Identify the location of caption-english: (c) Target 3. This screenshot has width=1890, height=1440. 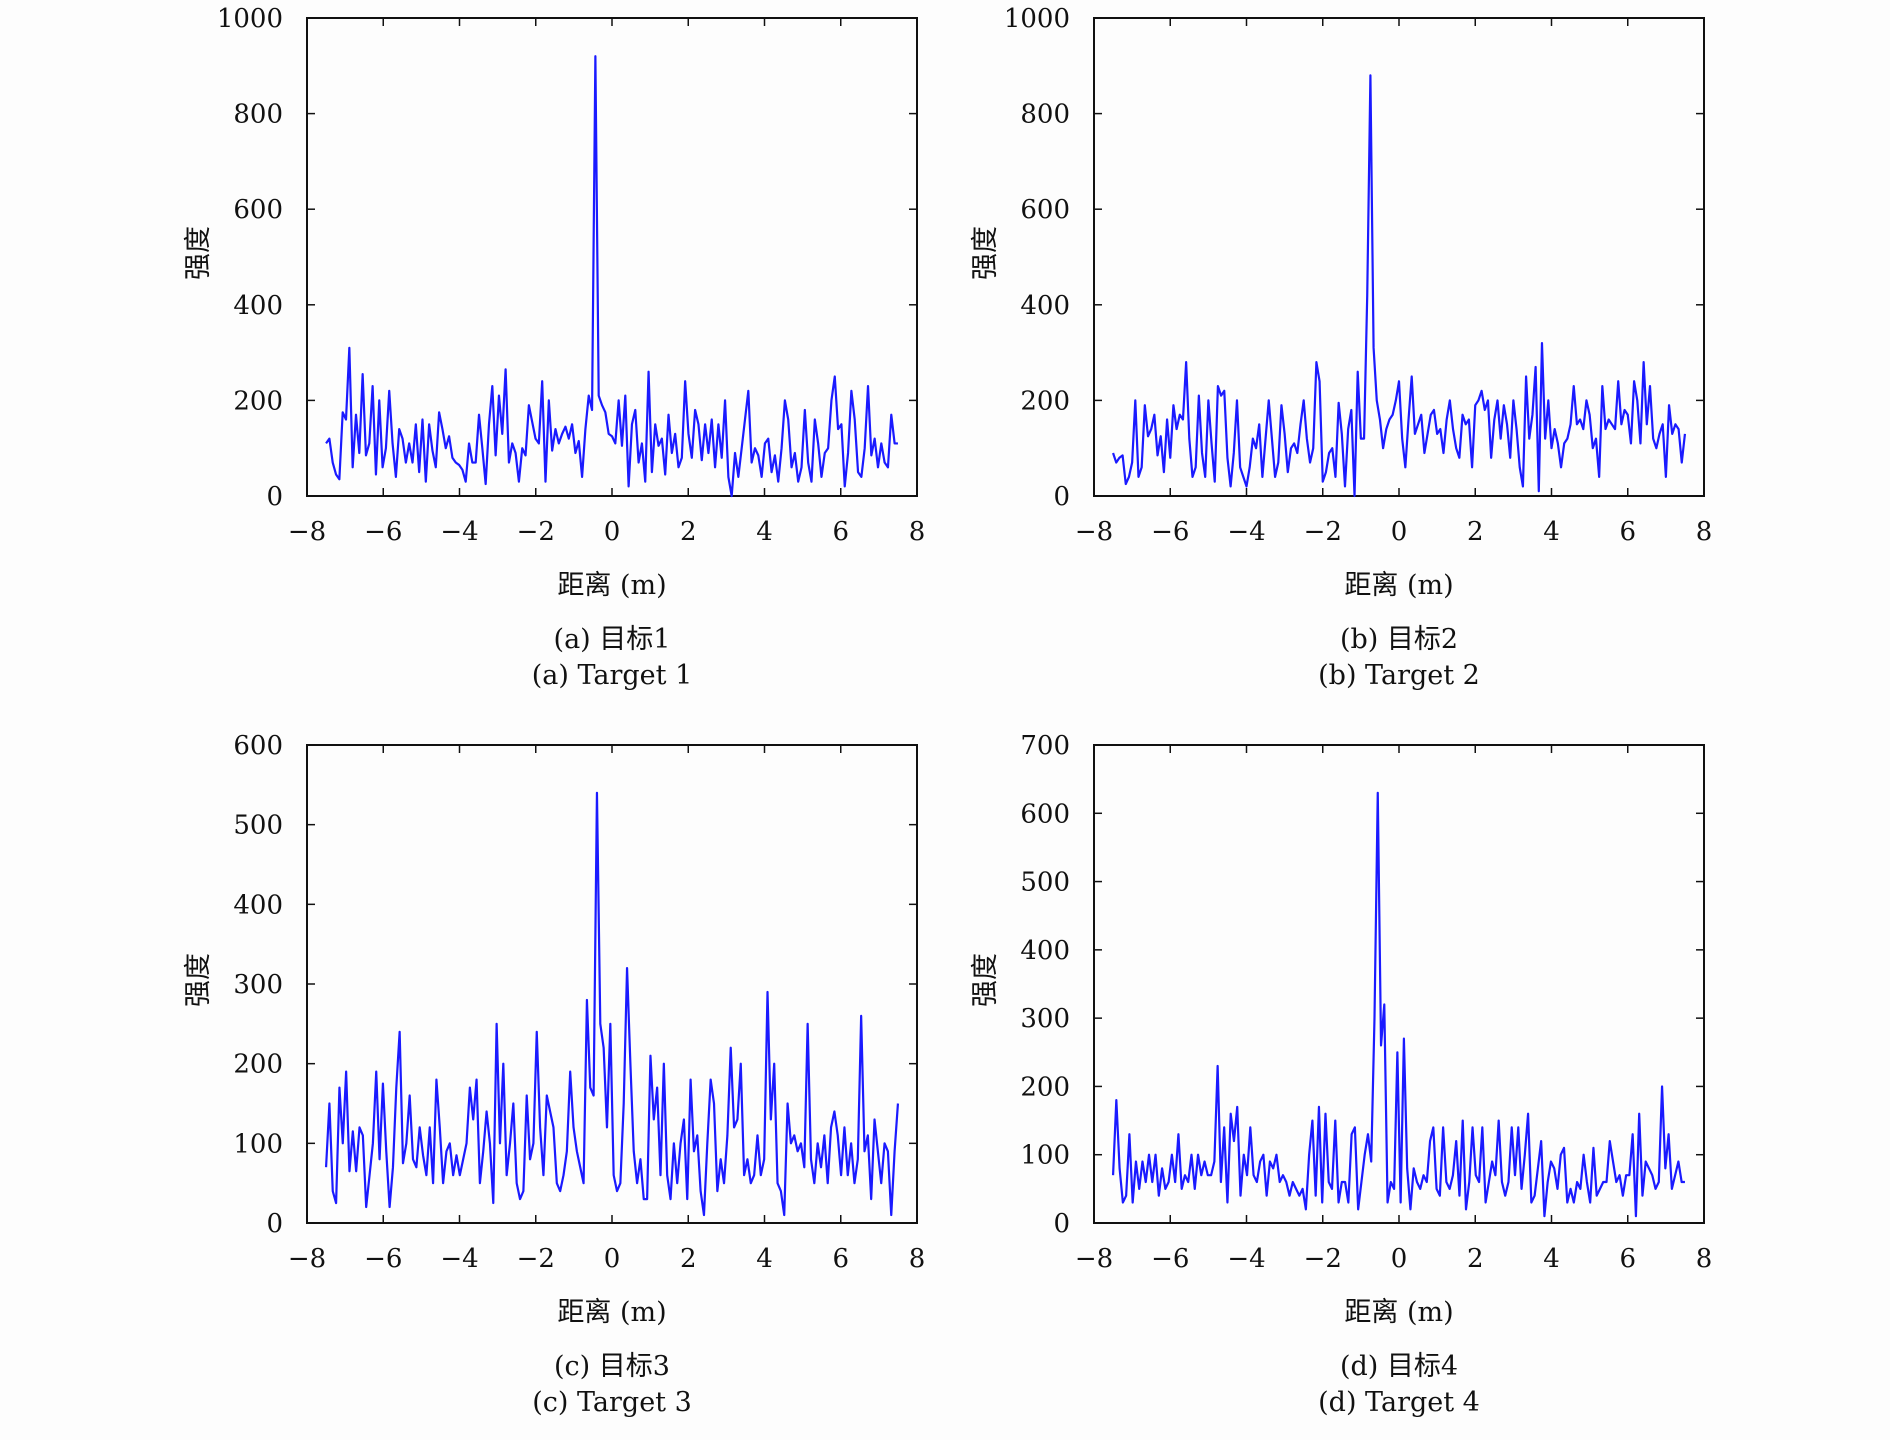
(612, 1402).